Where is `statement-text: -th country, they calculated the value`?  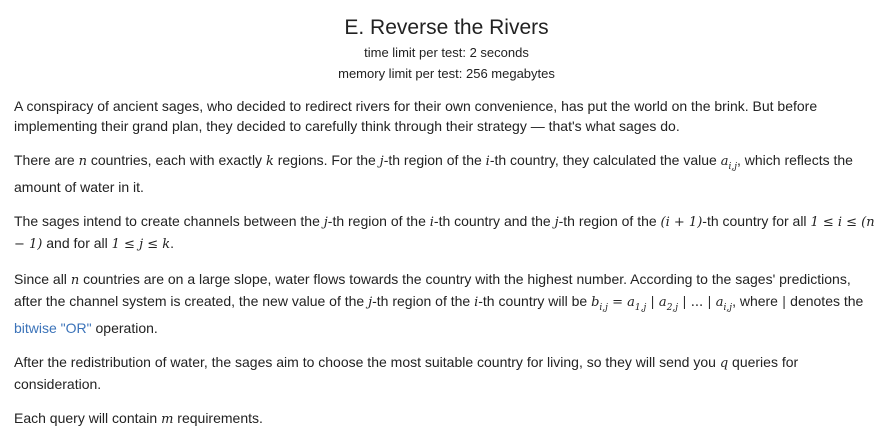 statement-text: -th country, they calculated the value is located at coordinates (605, 160).